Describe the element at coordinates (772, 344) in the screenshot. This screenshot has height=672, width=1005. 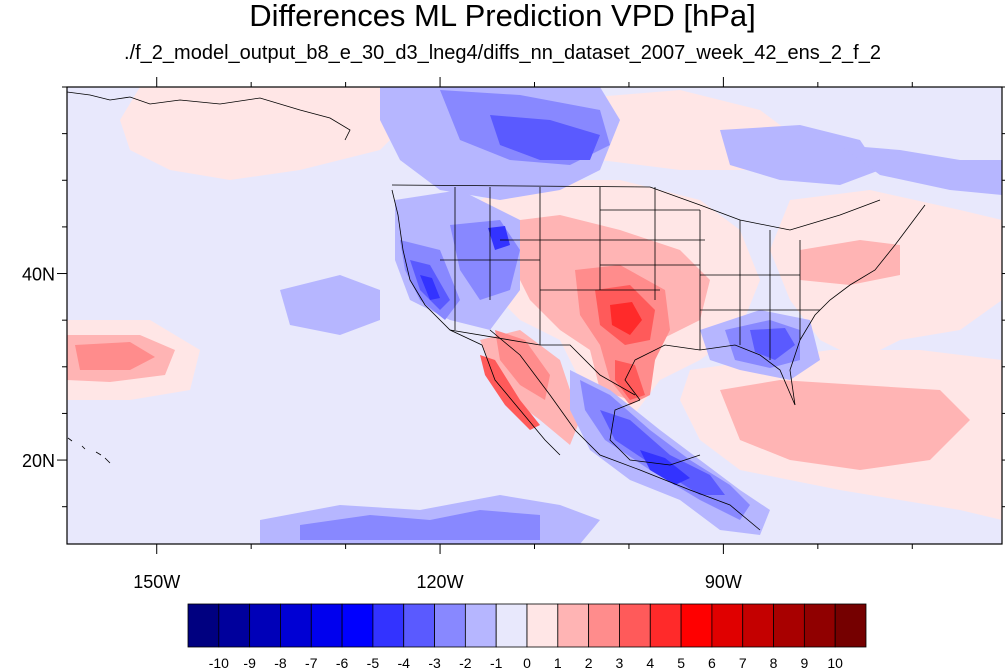
I see `field-neg-4-carolina` at that location.